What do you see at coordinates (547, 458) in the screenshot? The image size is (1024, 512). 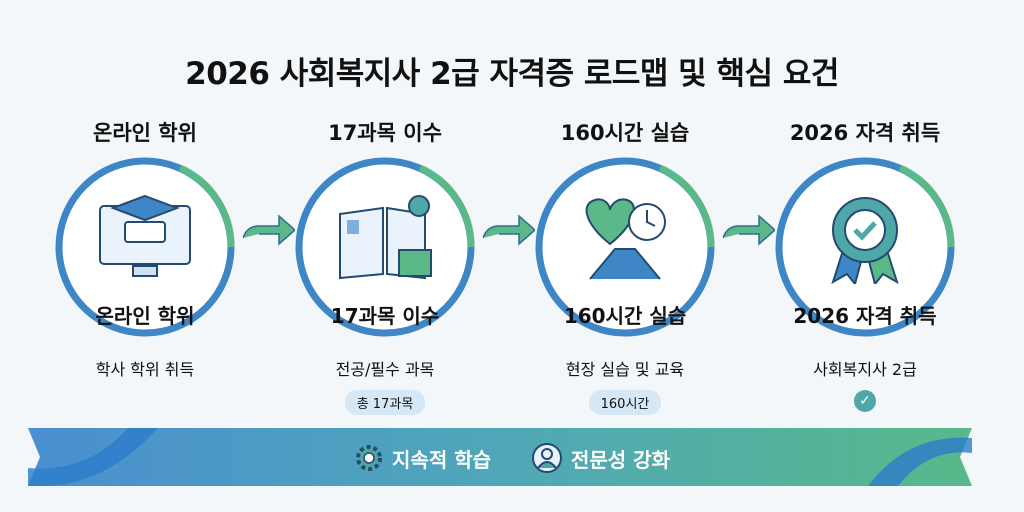 I see `person-icon` at bounding box center [547, 458].